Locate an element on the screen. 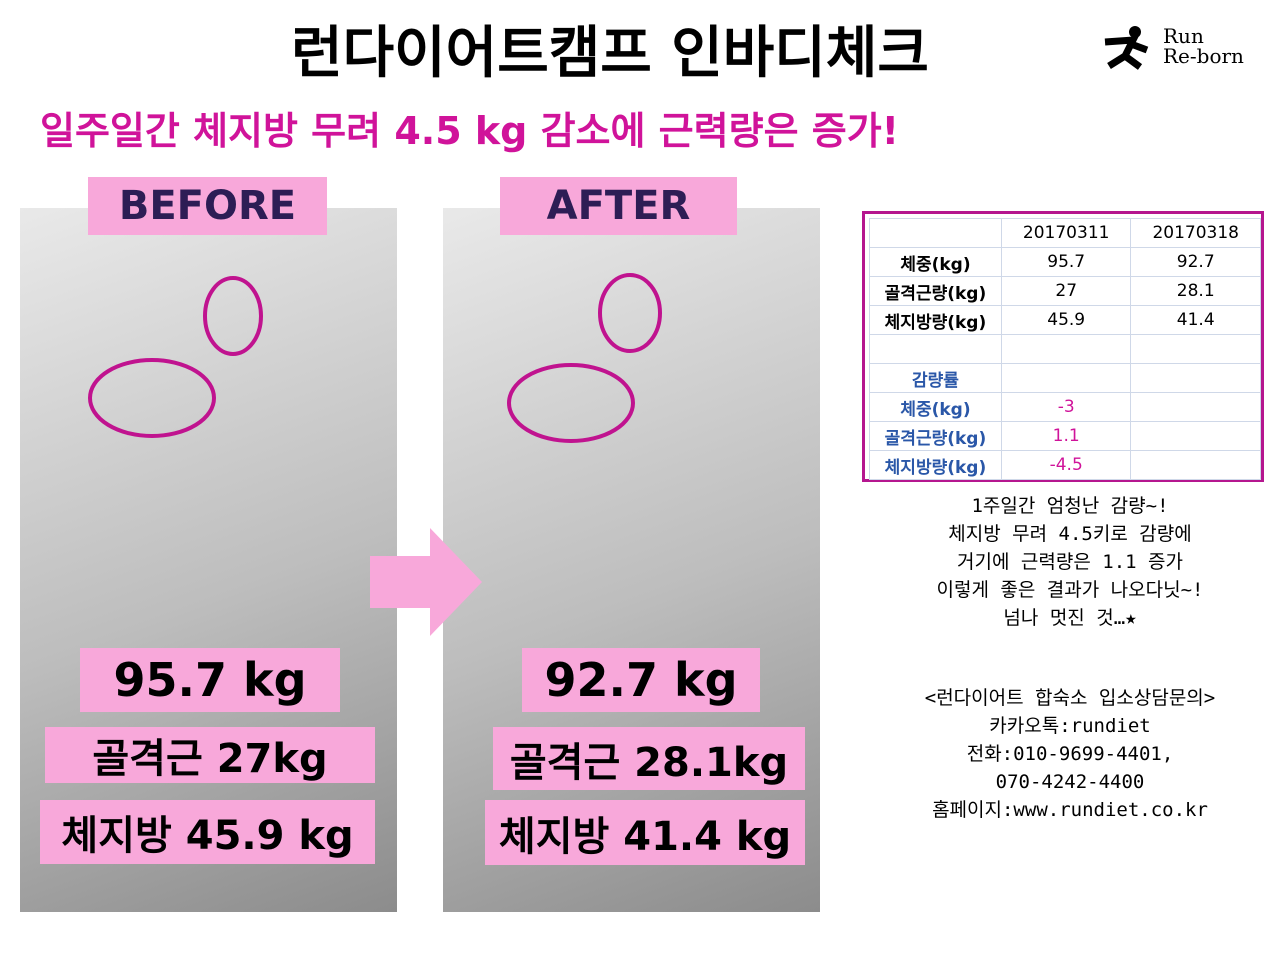 The height and width of the screenshot is (959, 1279). section-label: 감량률 is located at coordinates (935, 378).